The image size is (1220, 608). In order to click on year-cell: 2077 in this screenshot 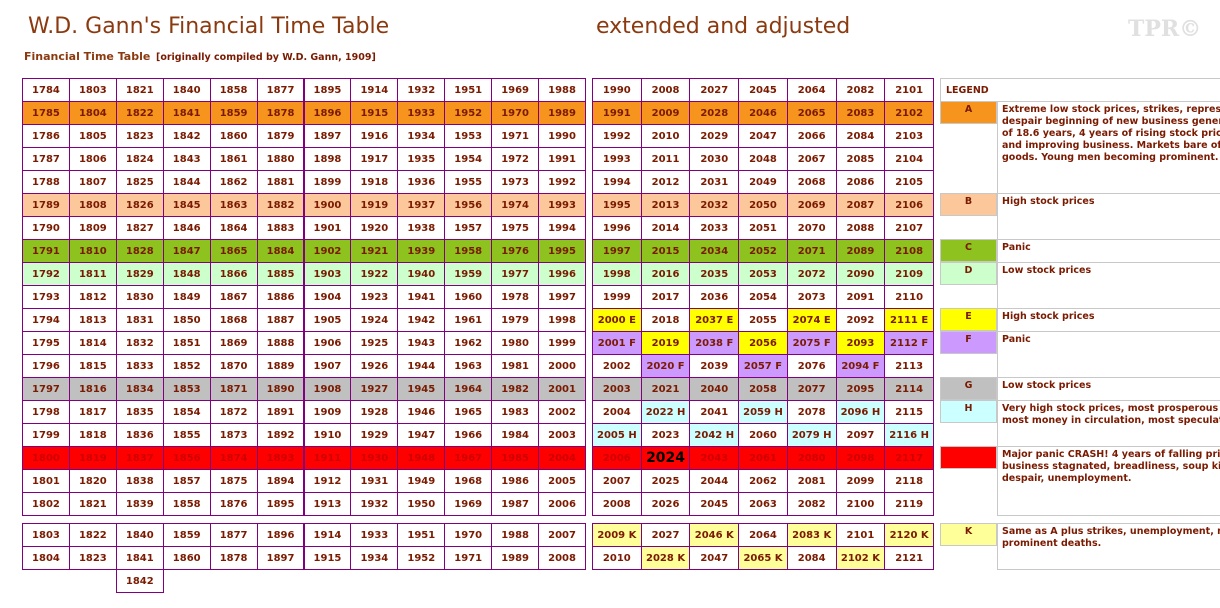, I will do `click(811, 389)`.